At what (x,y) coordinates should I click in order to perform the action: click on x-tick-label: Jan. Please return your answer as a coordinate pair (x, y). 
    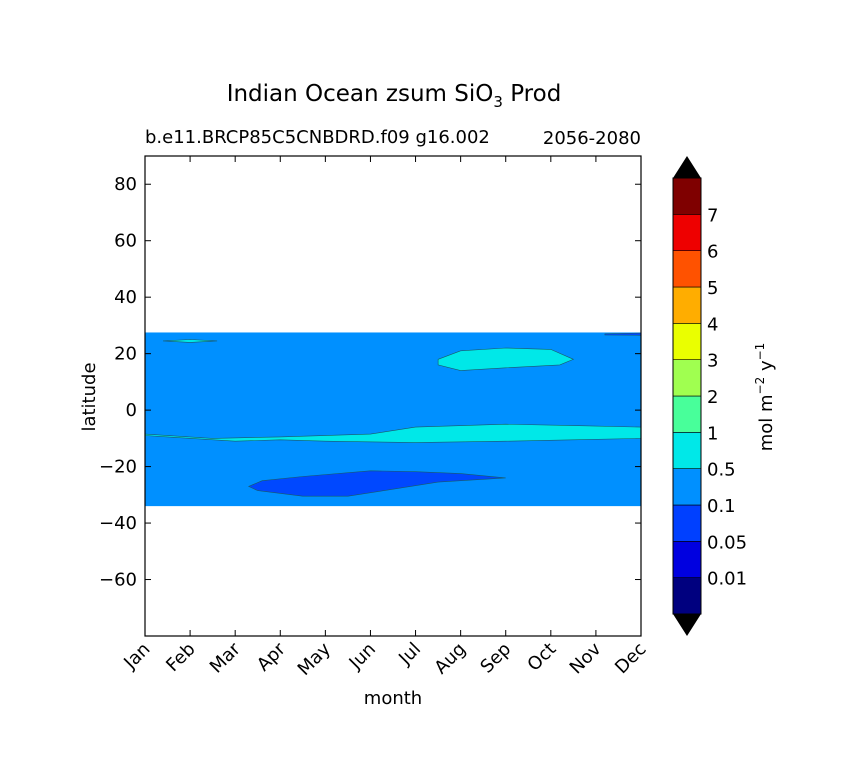
    Looking at the image, I should click on (136, 656).